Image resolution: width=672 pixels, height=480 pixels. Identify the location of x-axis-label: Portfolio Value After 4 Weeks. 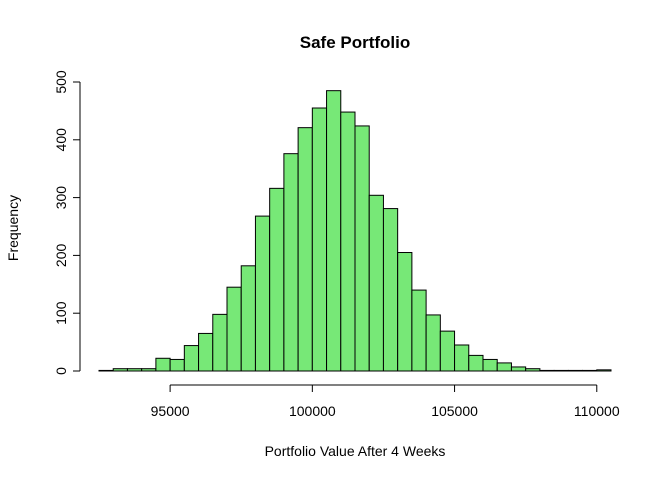
(355, 451).